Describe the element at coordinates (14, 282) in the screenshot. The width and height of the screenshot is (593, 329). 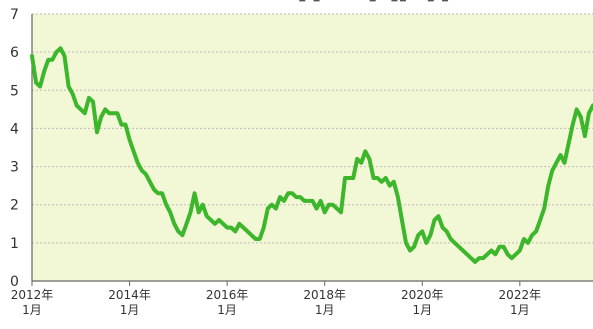
I see `y-tick-label: 0` at that location.